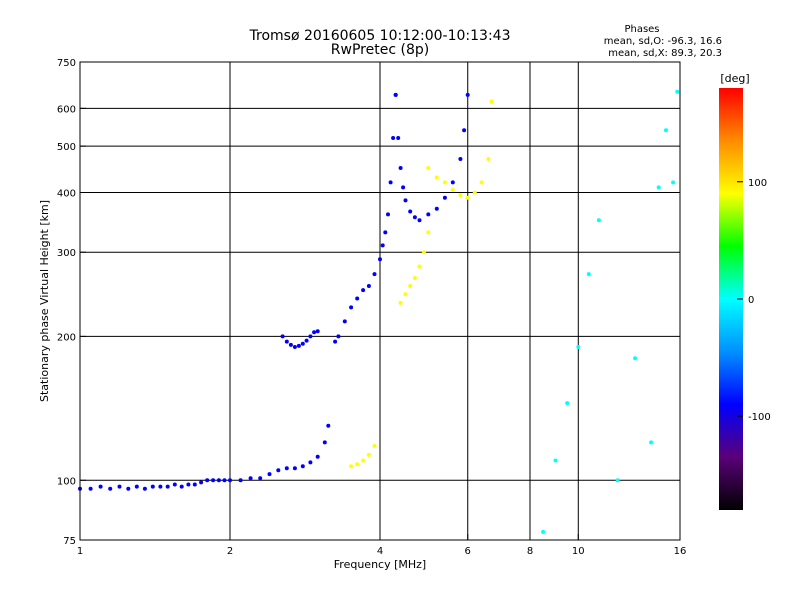 Image resolution: width=800 pixels, height=600 pixels. What do you see at coordinates (380, 50) in the screenshot?
I see `chart-subtitle: RwPretec (8p)` at bounding box center [380, 50].